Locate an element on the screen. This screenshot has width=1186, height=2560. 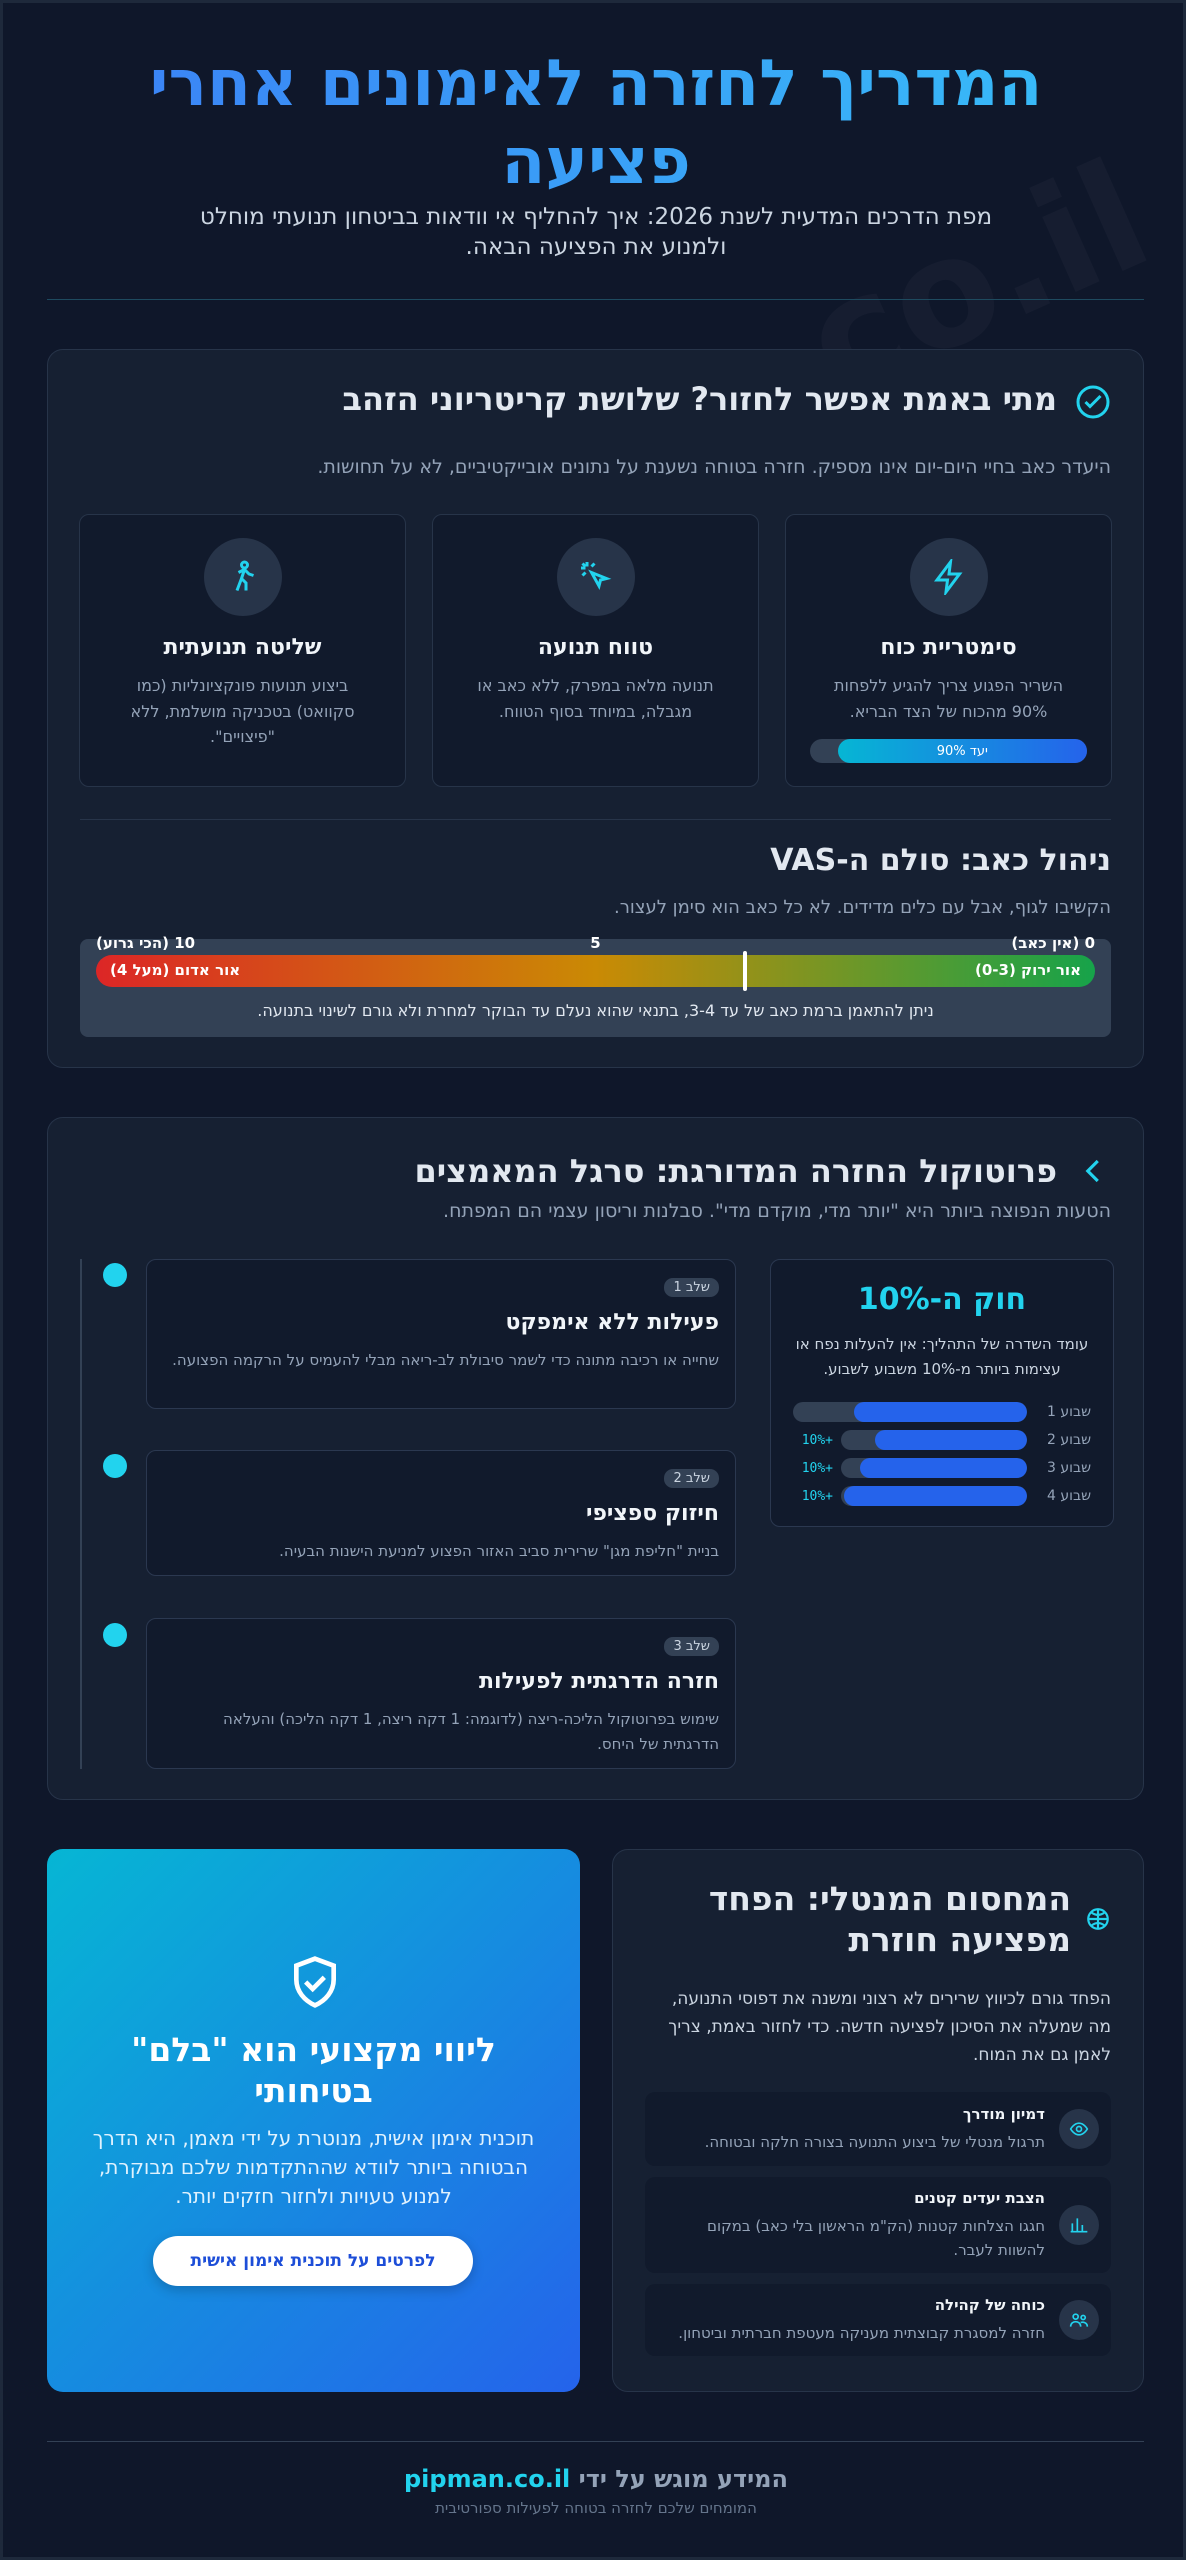
progress-label: יעד 90% is located at coordinates (962, 751).